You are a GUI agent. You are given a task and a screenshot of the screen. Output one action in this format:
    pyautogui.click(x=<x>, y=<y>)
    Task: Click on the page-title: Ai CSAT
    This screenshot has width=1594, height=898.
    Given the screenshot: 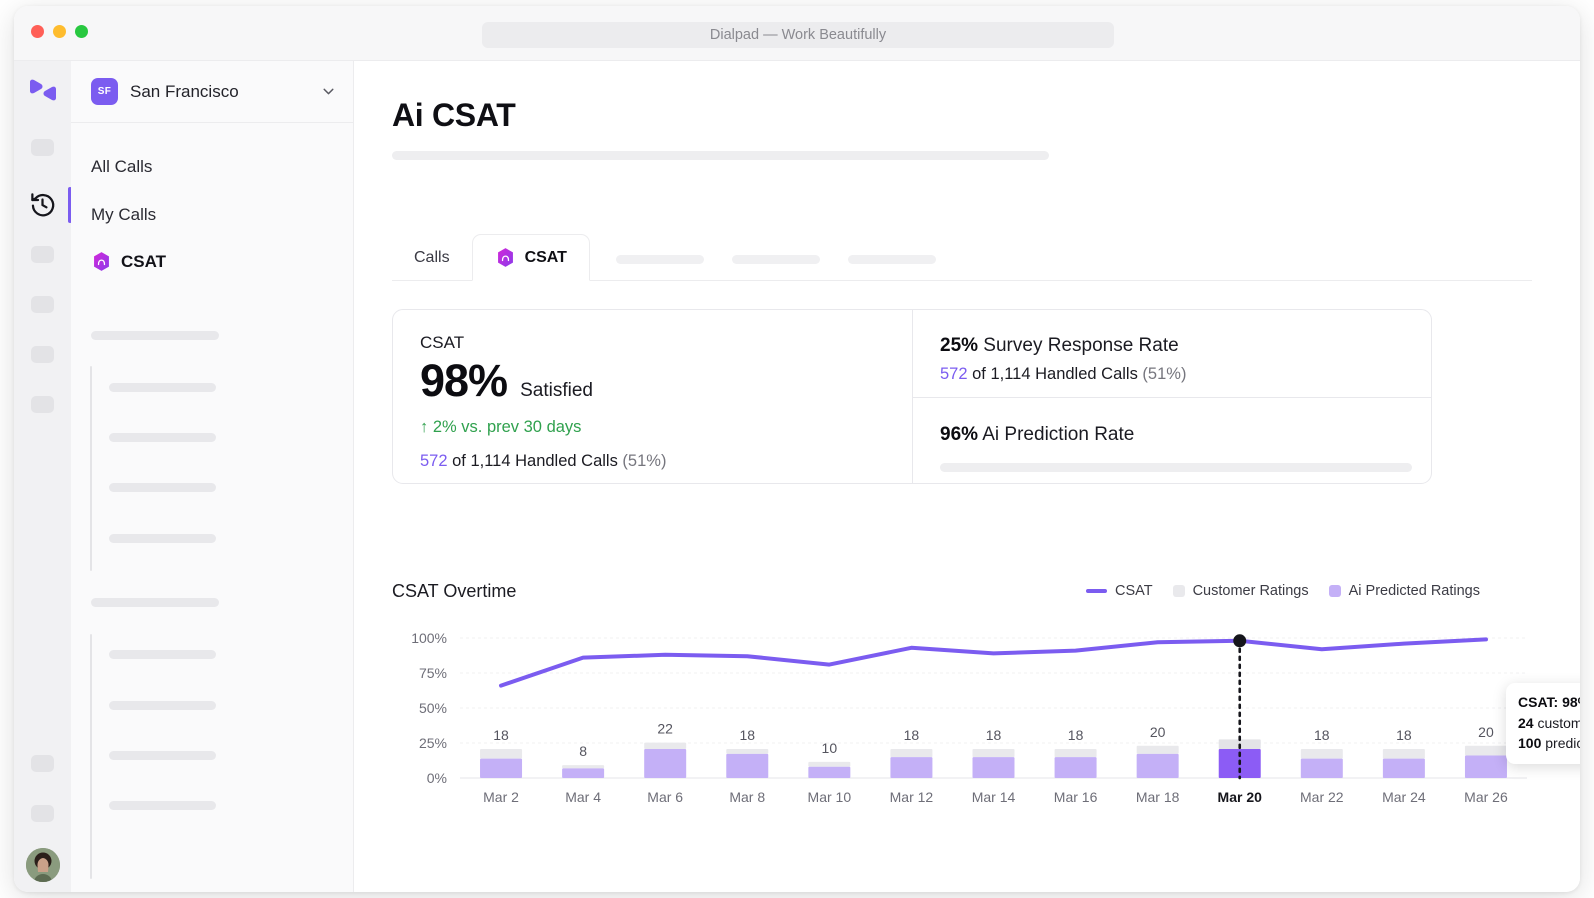 What is the action you would take?
    pyautogui.click(x=454, y=115)
    